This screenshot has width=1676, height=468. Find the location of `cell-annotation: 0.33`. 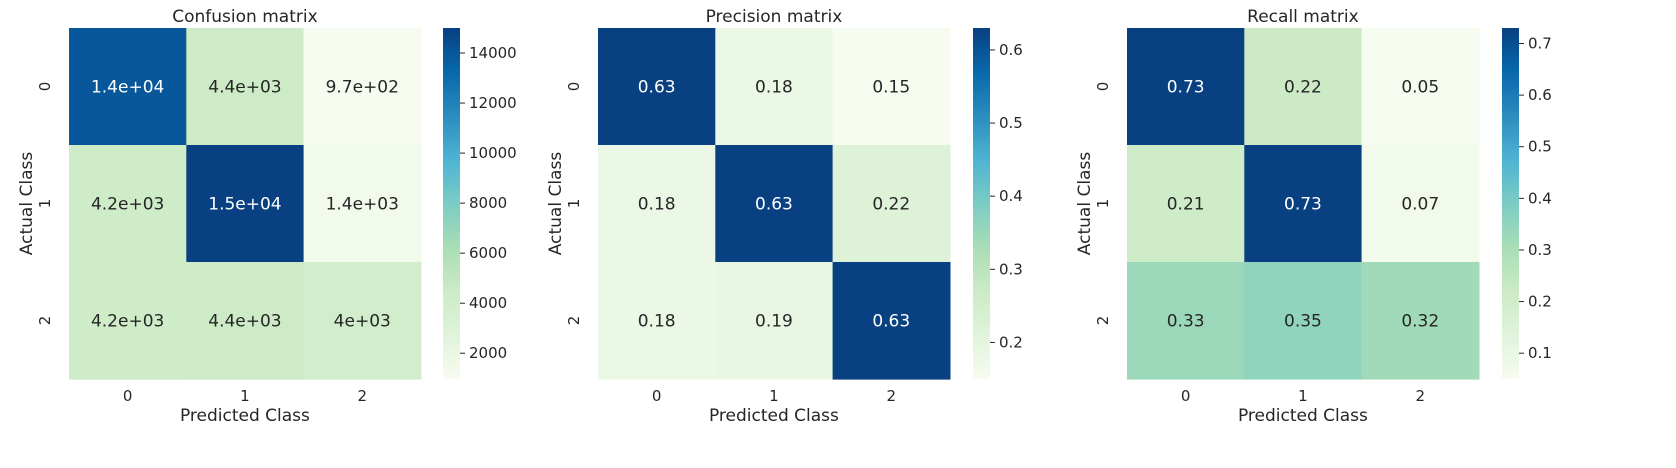

cell-annotation: 0.33 is located at coordinates (1186, 322).